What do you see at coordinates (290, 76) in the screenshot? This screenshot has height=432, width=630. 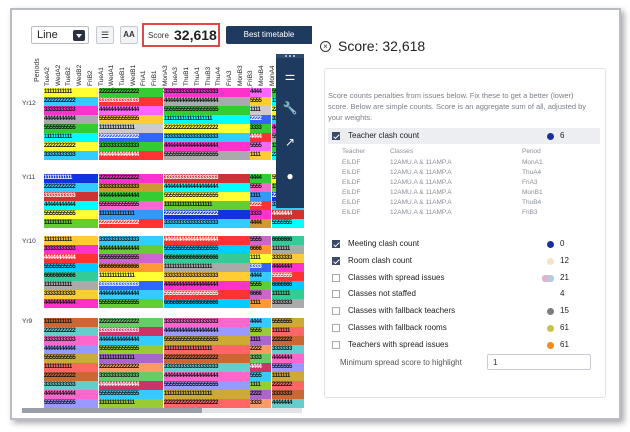 I see `sliders-icon: ⚌` at bounding box center [290, 76].